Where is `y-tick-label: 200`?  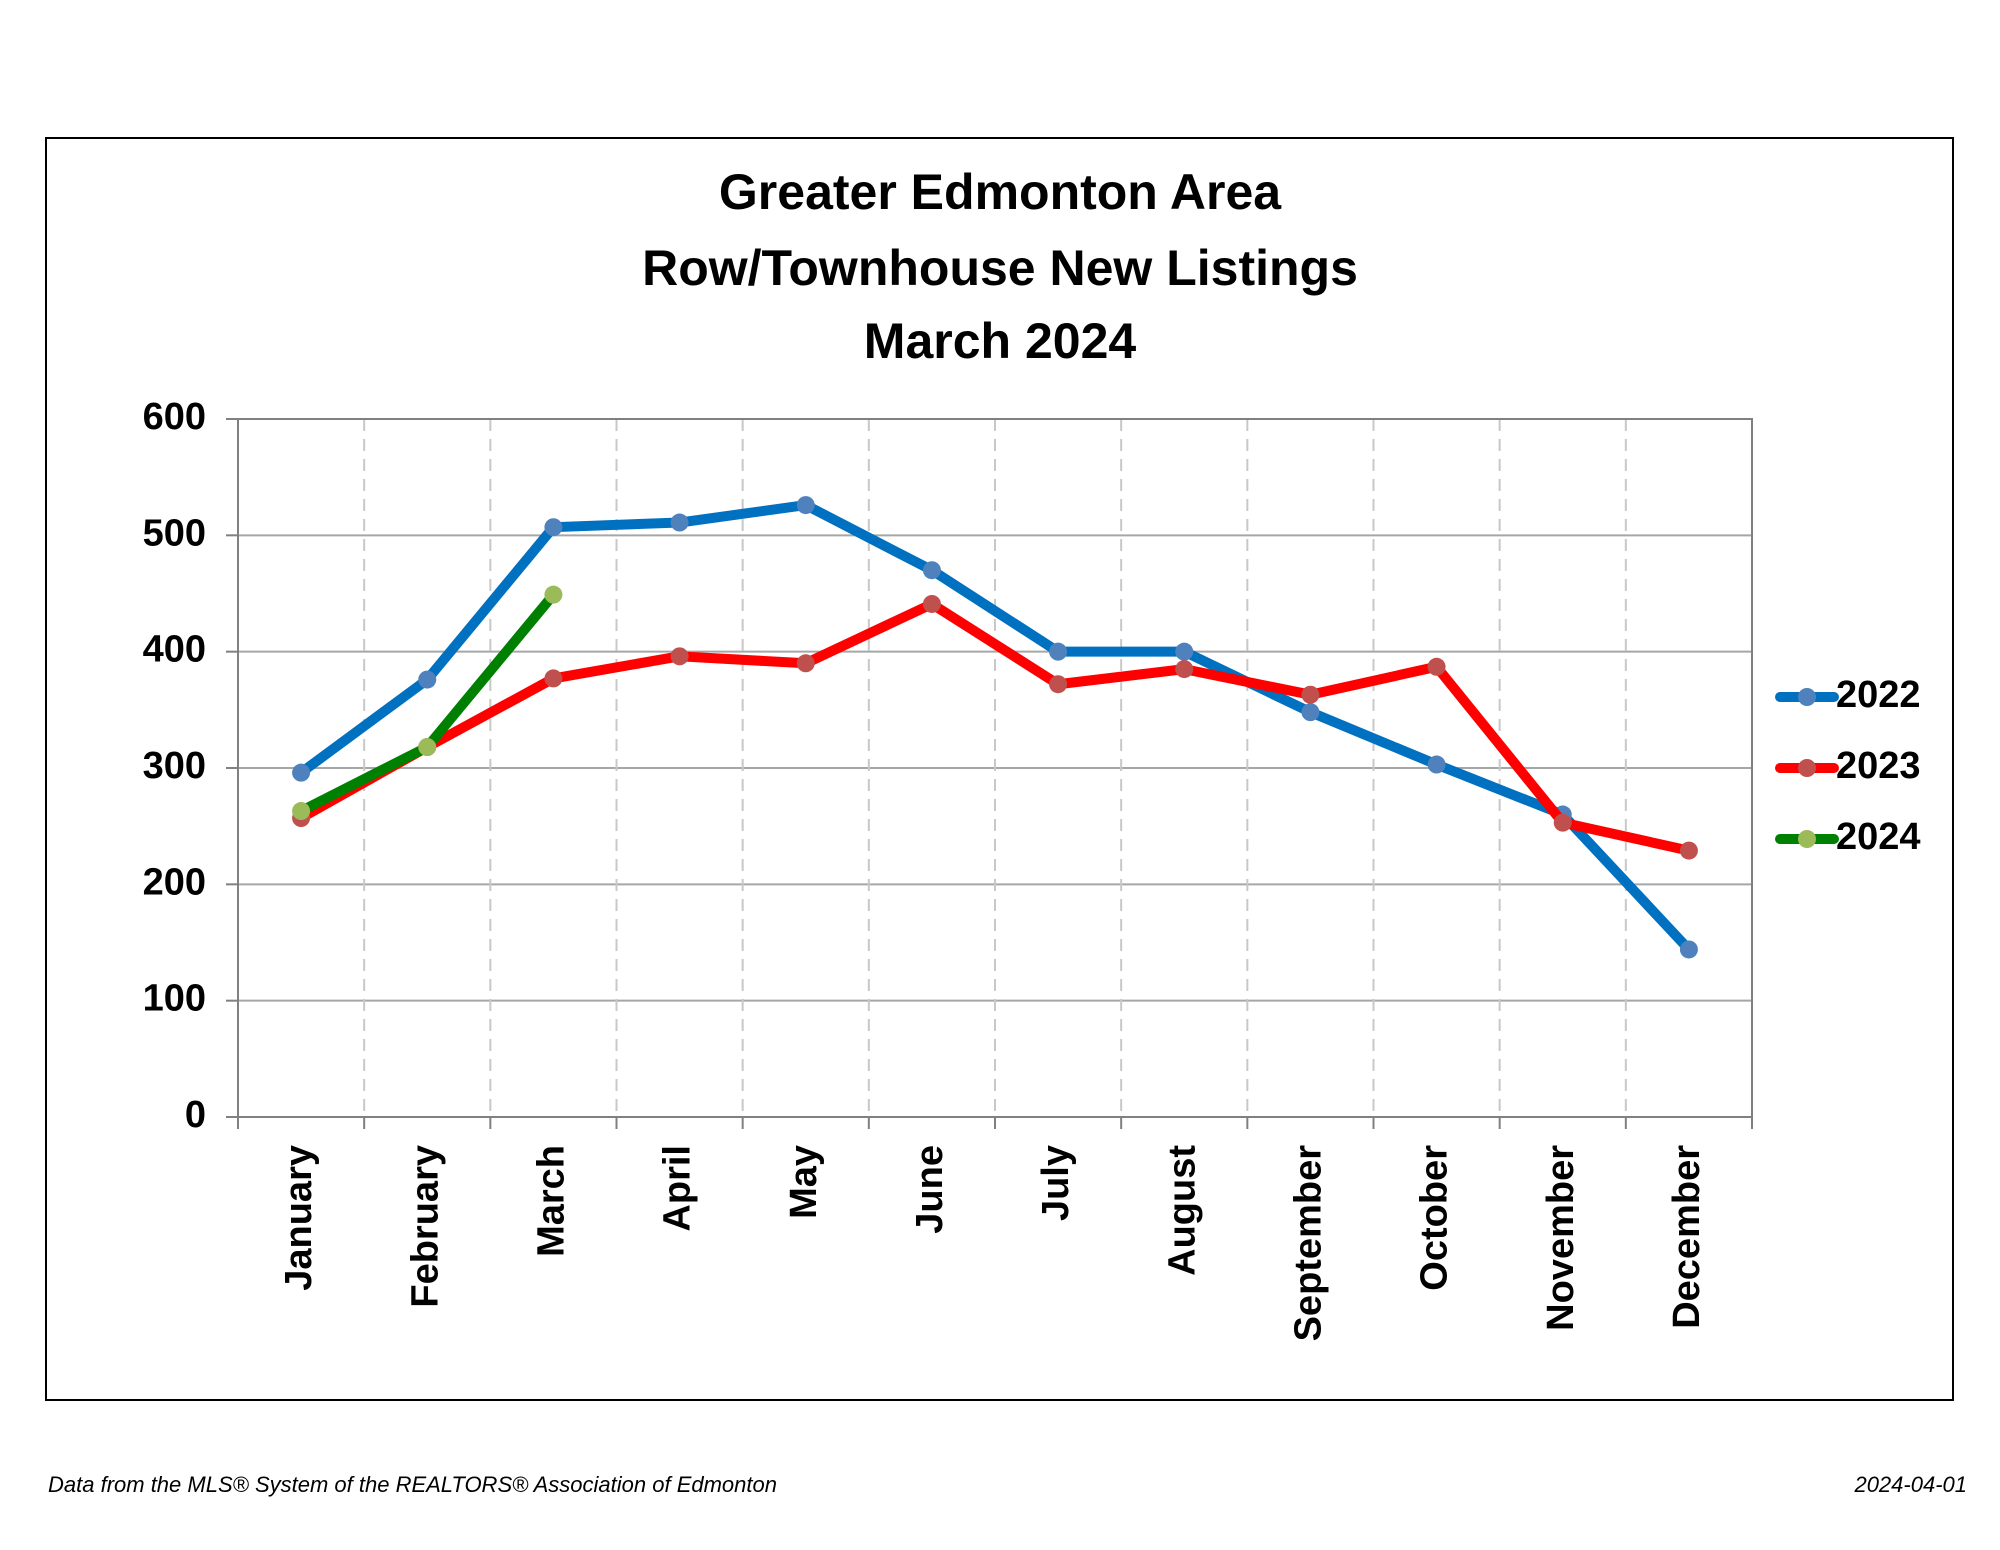 y-tick-label: 200 is located at coordinates (174, 882).